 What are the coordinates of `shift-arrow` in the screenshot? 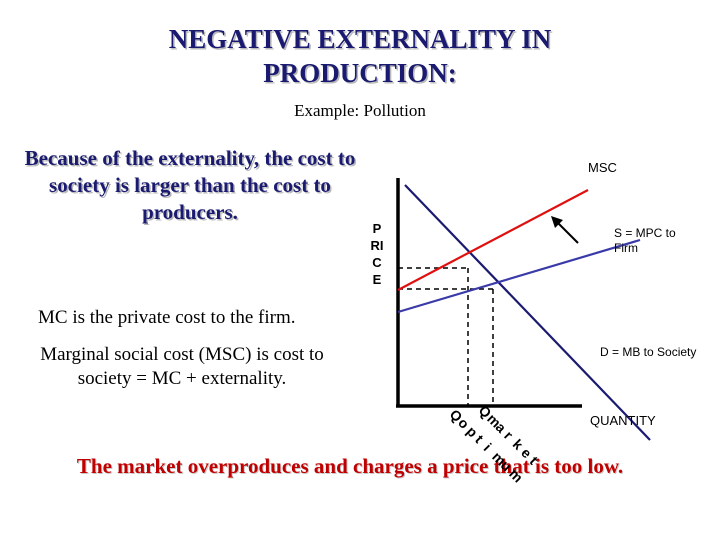 It's located at (567, 232).